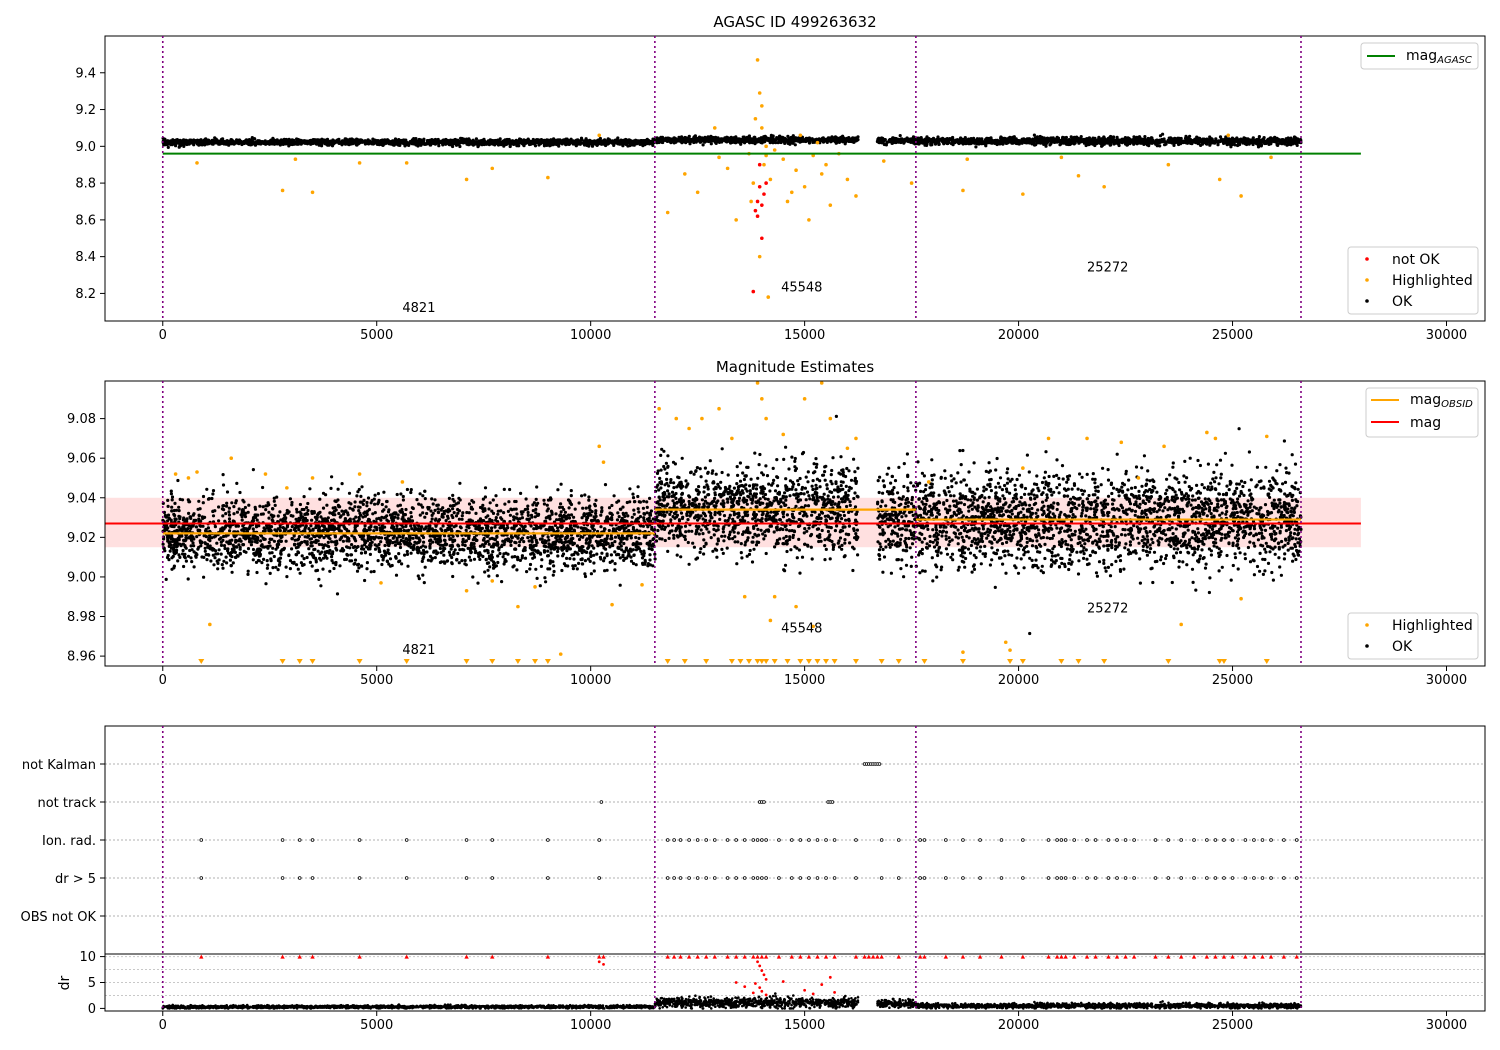  What do you see at coordinates (1402, 302) in the screenshot?
I see `legend-ok: OK` at bounding box center [1402, 302].